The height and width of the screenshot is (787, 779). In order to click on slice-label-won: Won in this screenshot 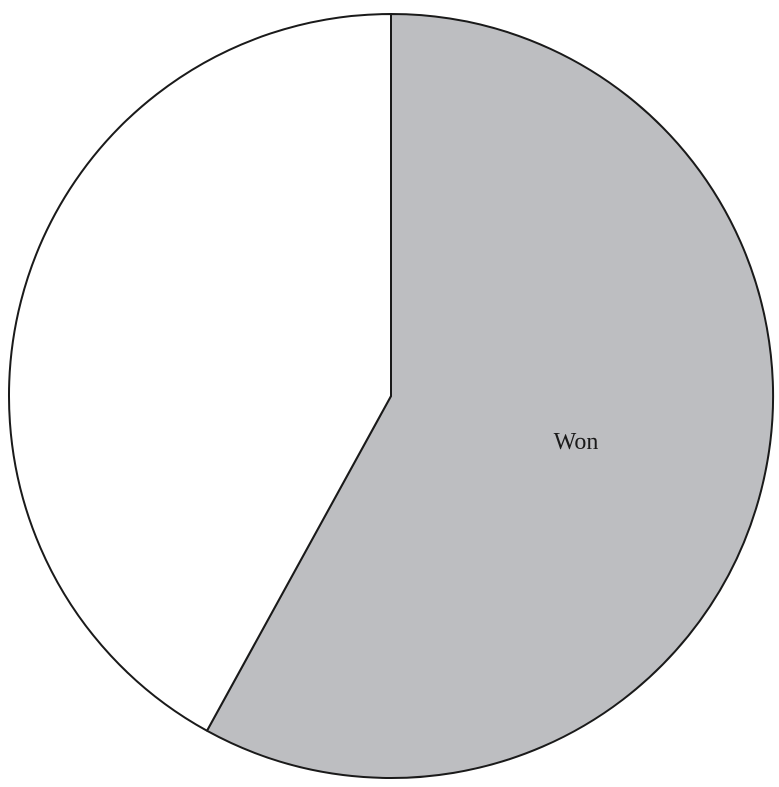, I will do `click(576, 442)`.